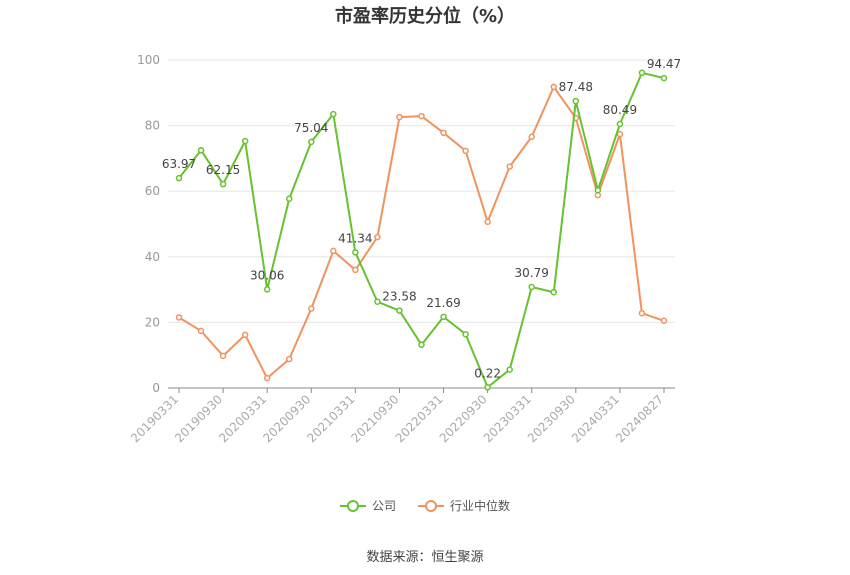 The image size is (850, 575). Describe the element at coordinates (223, 170) in the screenshot. I see `data-label: 62.15` at that location.